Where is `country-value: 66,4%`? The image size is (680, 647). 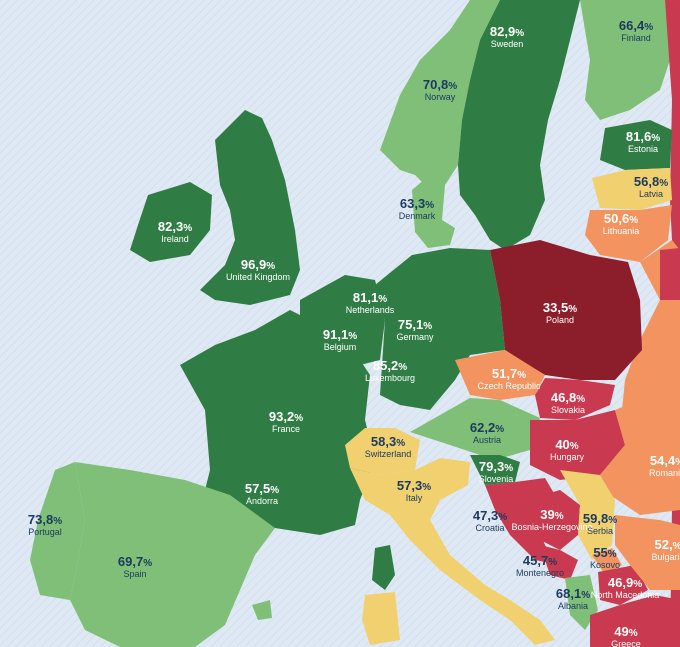
country-value: 66,4% is located at coordinates (636, 26).